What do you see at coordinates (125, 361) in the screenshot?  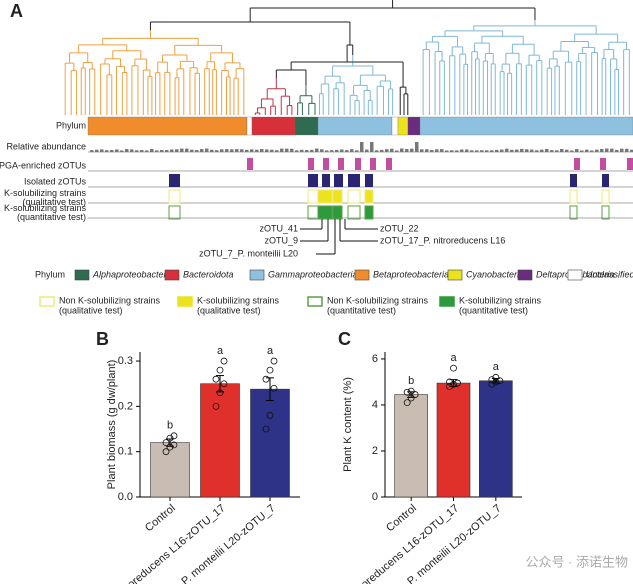 I see `y-tick-label: 0.3` at bounding box center [125, 361].